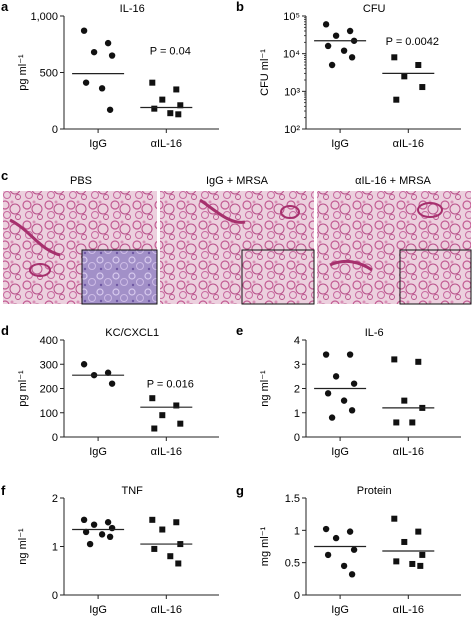 This screenshot has width=474, height=638. Describe the element at coordinates (297, 341) in the screenshot. I see `y-tick-label: 4` at that location.